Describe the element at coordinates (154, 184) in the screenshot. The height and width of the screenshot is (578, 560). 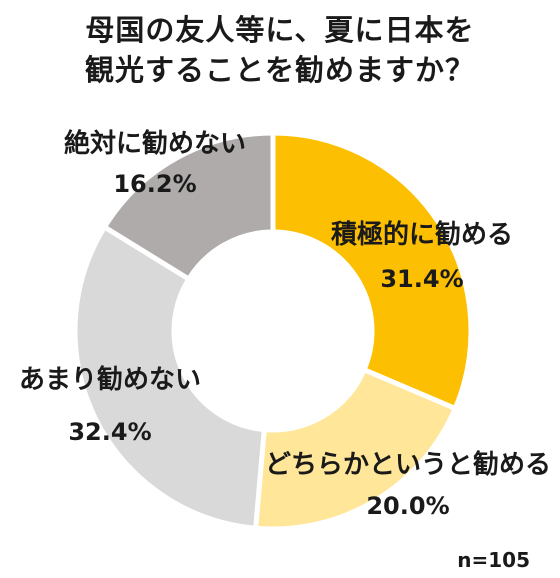
I see `slice-value-never: 16.2%` at that location.